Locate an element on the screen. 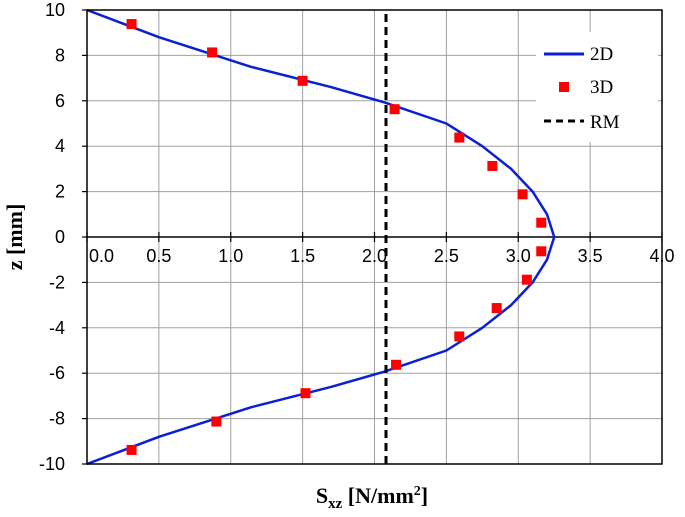 The width and height of the screenshot is (685, 517). x-axis-title-main: S is located at coordinates (322, 495).